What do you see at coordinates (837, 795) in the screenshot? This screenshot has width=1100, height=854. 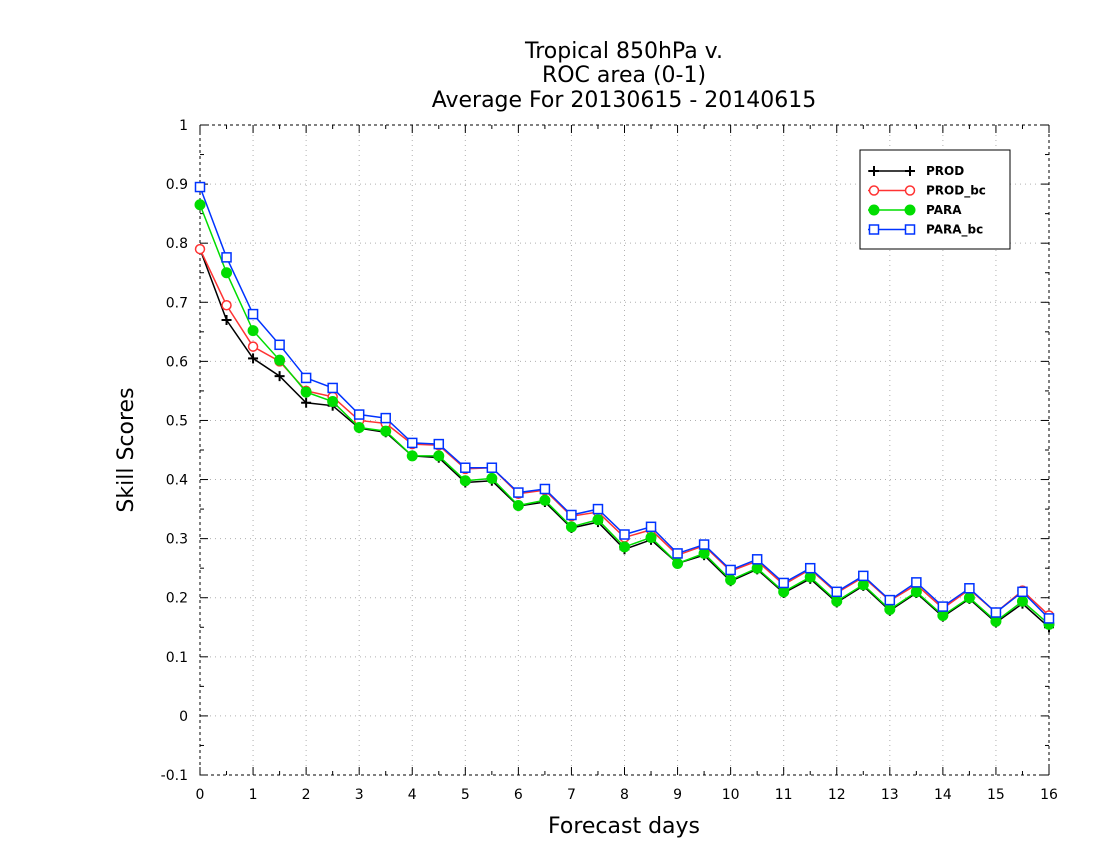 I see `x-tick-label: 12` at bounding box center [837, 795].